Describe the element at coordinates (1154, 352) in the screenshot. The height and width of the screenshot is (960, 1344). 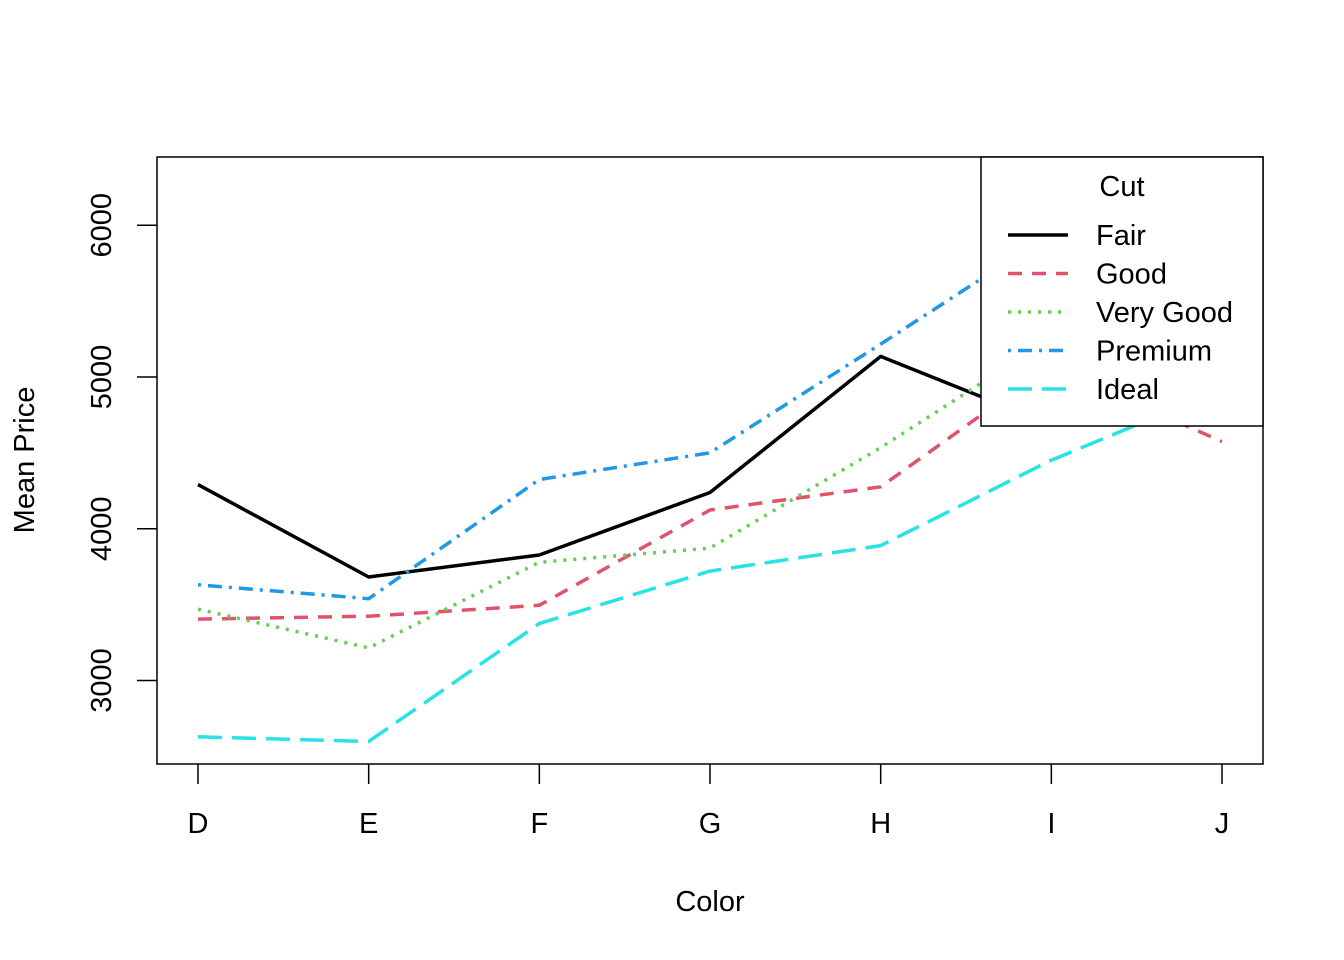
I see `legend-label: Premium` at that location.